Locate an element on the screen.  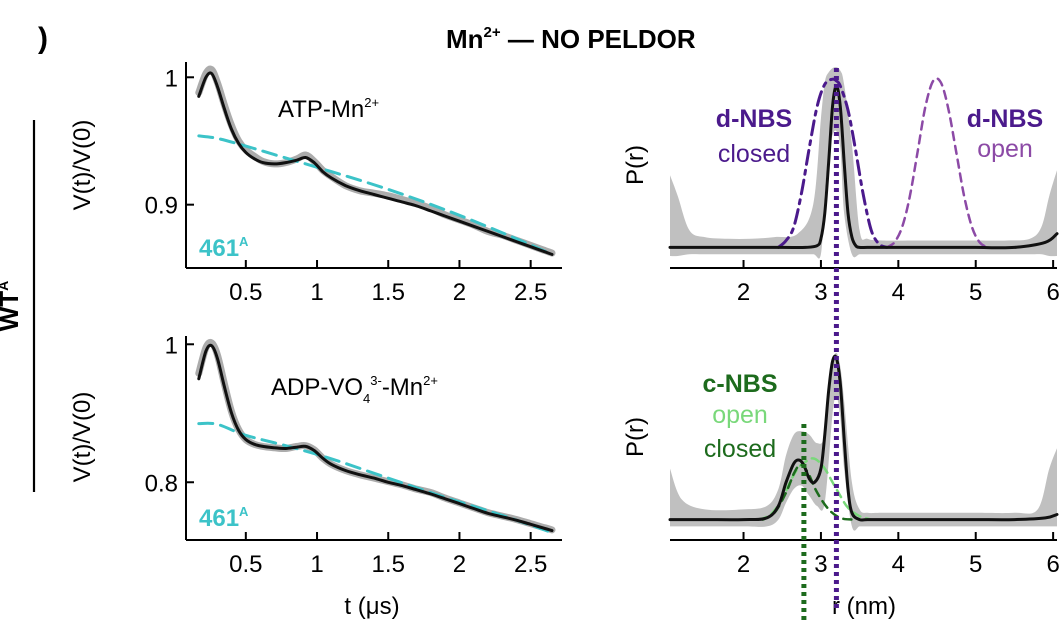
tl-xtick-label: 2.5 is located at coordinates (530, 292).